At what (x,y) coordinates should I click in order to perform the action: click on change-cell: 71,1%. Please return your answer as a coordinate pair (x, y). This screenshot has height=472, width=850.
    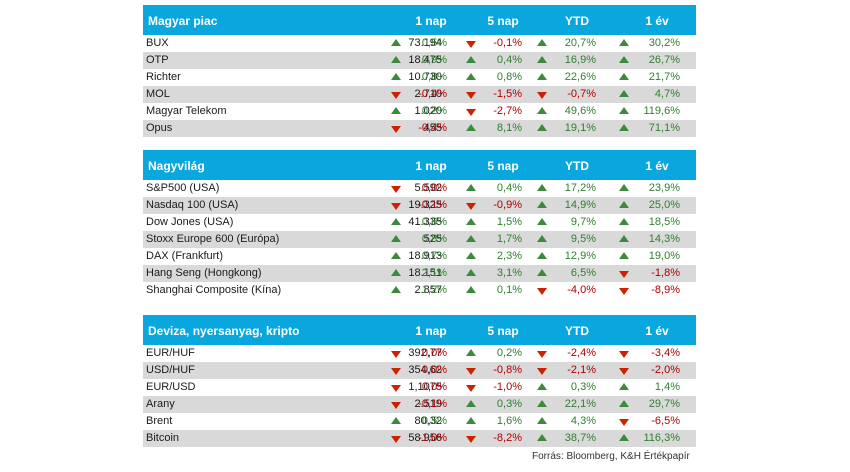
    Looking at the image, I should click on (649, 128).